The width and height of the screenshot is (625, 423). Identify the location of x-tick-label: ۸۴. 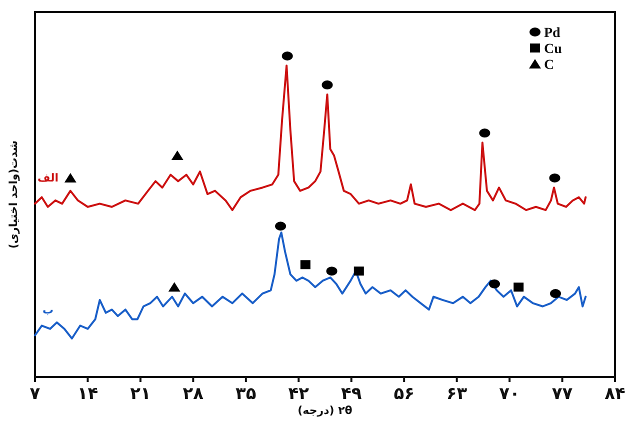
(614, 394).